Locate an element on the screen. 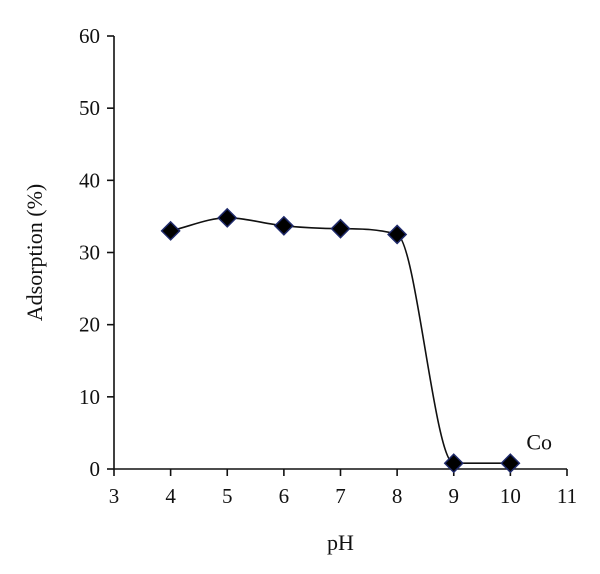 This screenshot has height=574, width=600. x-tick-label-11: 11 is located at coordinates (567, 496).